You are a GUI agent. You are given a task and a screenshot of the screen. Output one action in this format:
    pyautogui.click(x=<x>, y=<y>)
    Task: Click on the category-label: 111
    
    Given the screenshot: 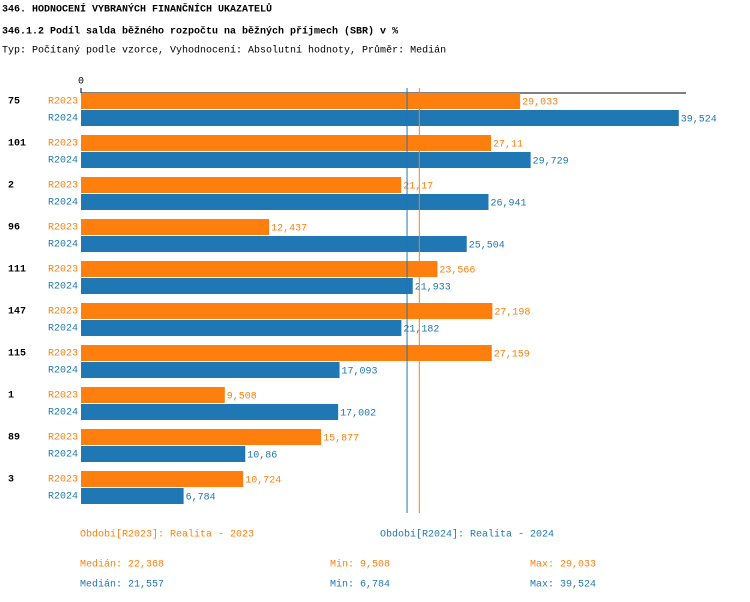 What is the action you would take?
    pyautogui.click(x=17, y=270)
    